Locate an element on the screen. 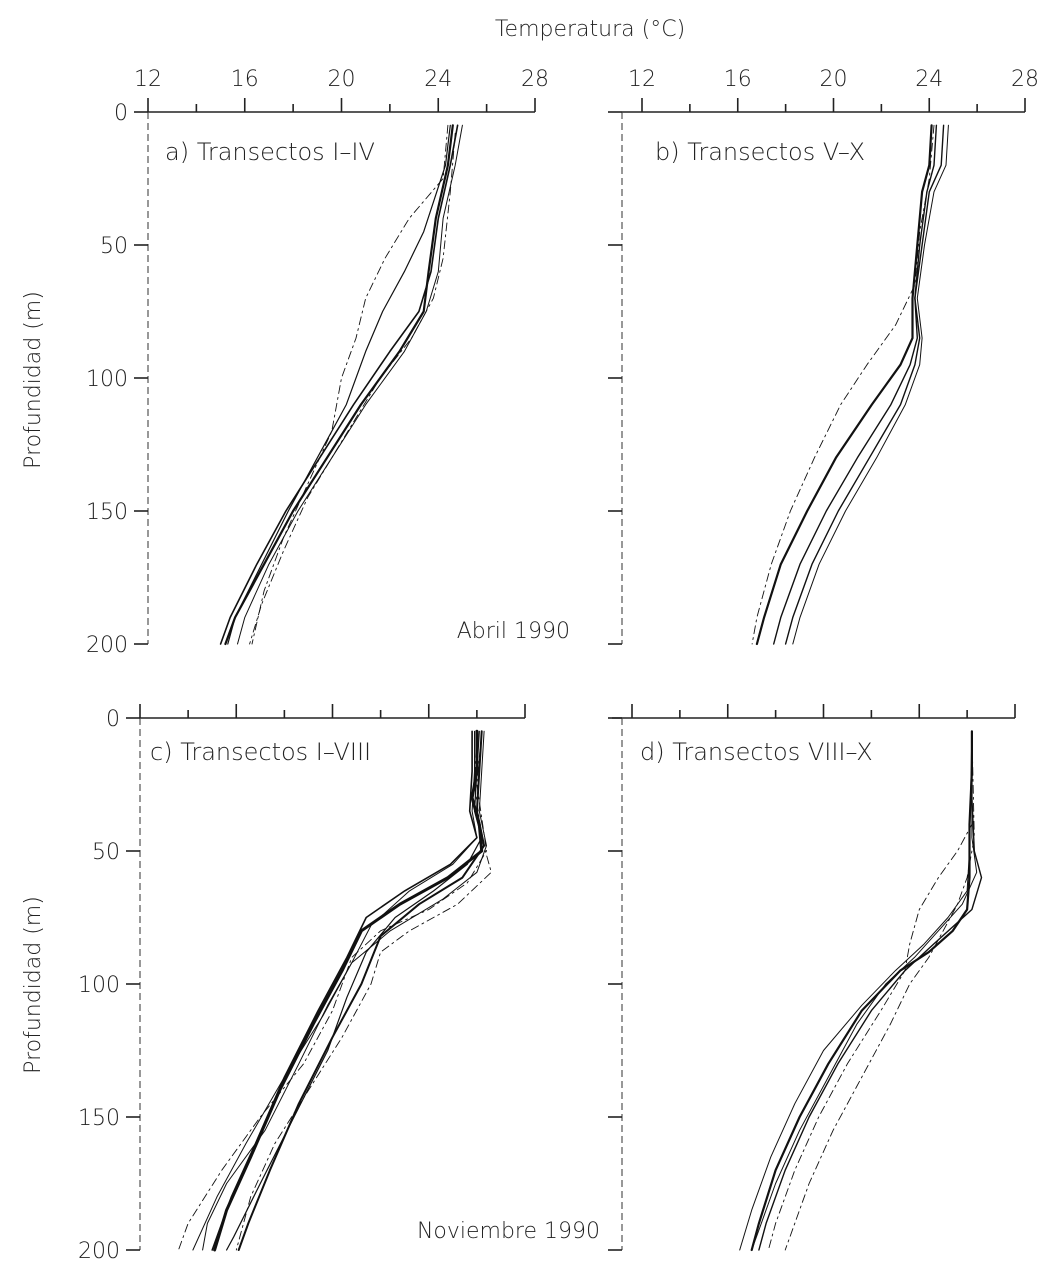 This screenshot has height=1265, width=1041. panel-title: d) Transectos VIII–X is located at coordinates (756, 752).